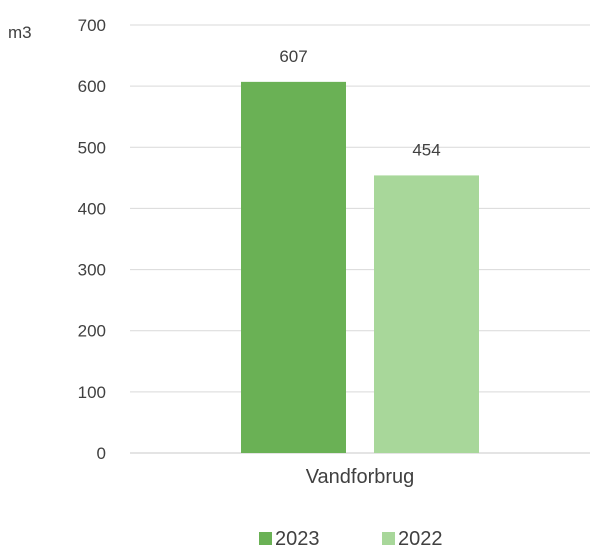 This screenshot has width=594, height=552. I want to click on y-tick-label: 0, so click(101, 453).